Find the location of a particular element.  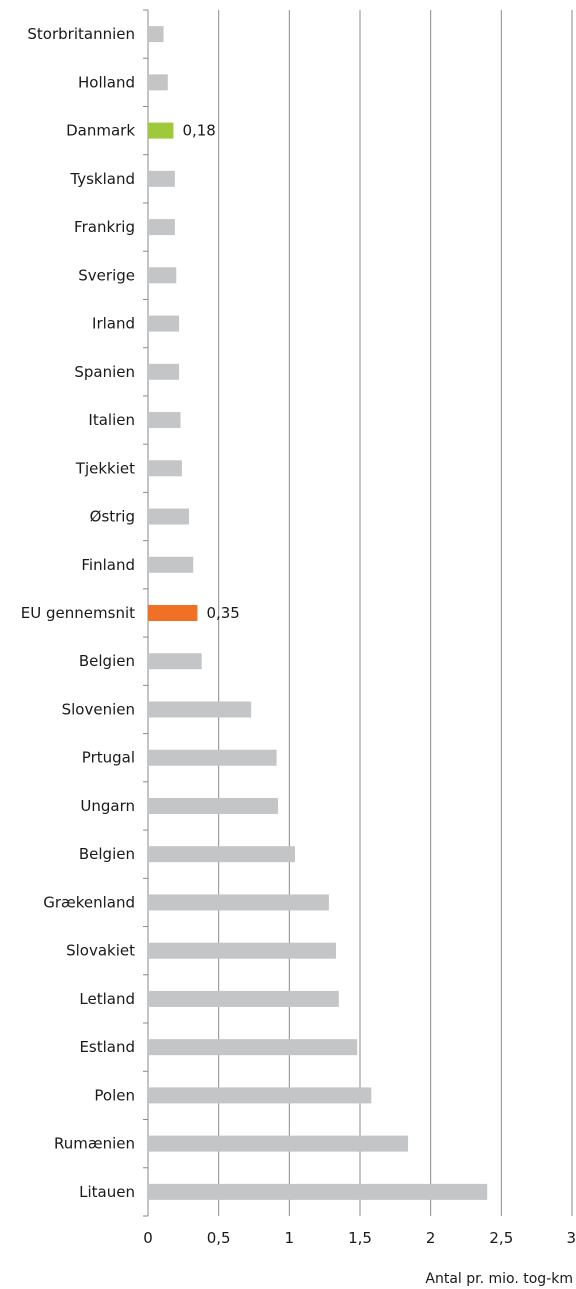

x-axis-title: Antal pr. mio. tog-km is located at coordinates (499, 1279).